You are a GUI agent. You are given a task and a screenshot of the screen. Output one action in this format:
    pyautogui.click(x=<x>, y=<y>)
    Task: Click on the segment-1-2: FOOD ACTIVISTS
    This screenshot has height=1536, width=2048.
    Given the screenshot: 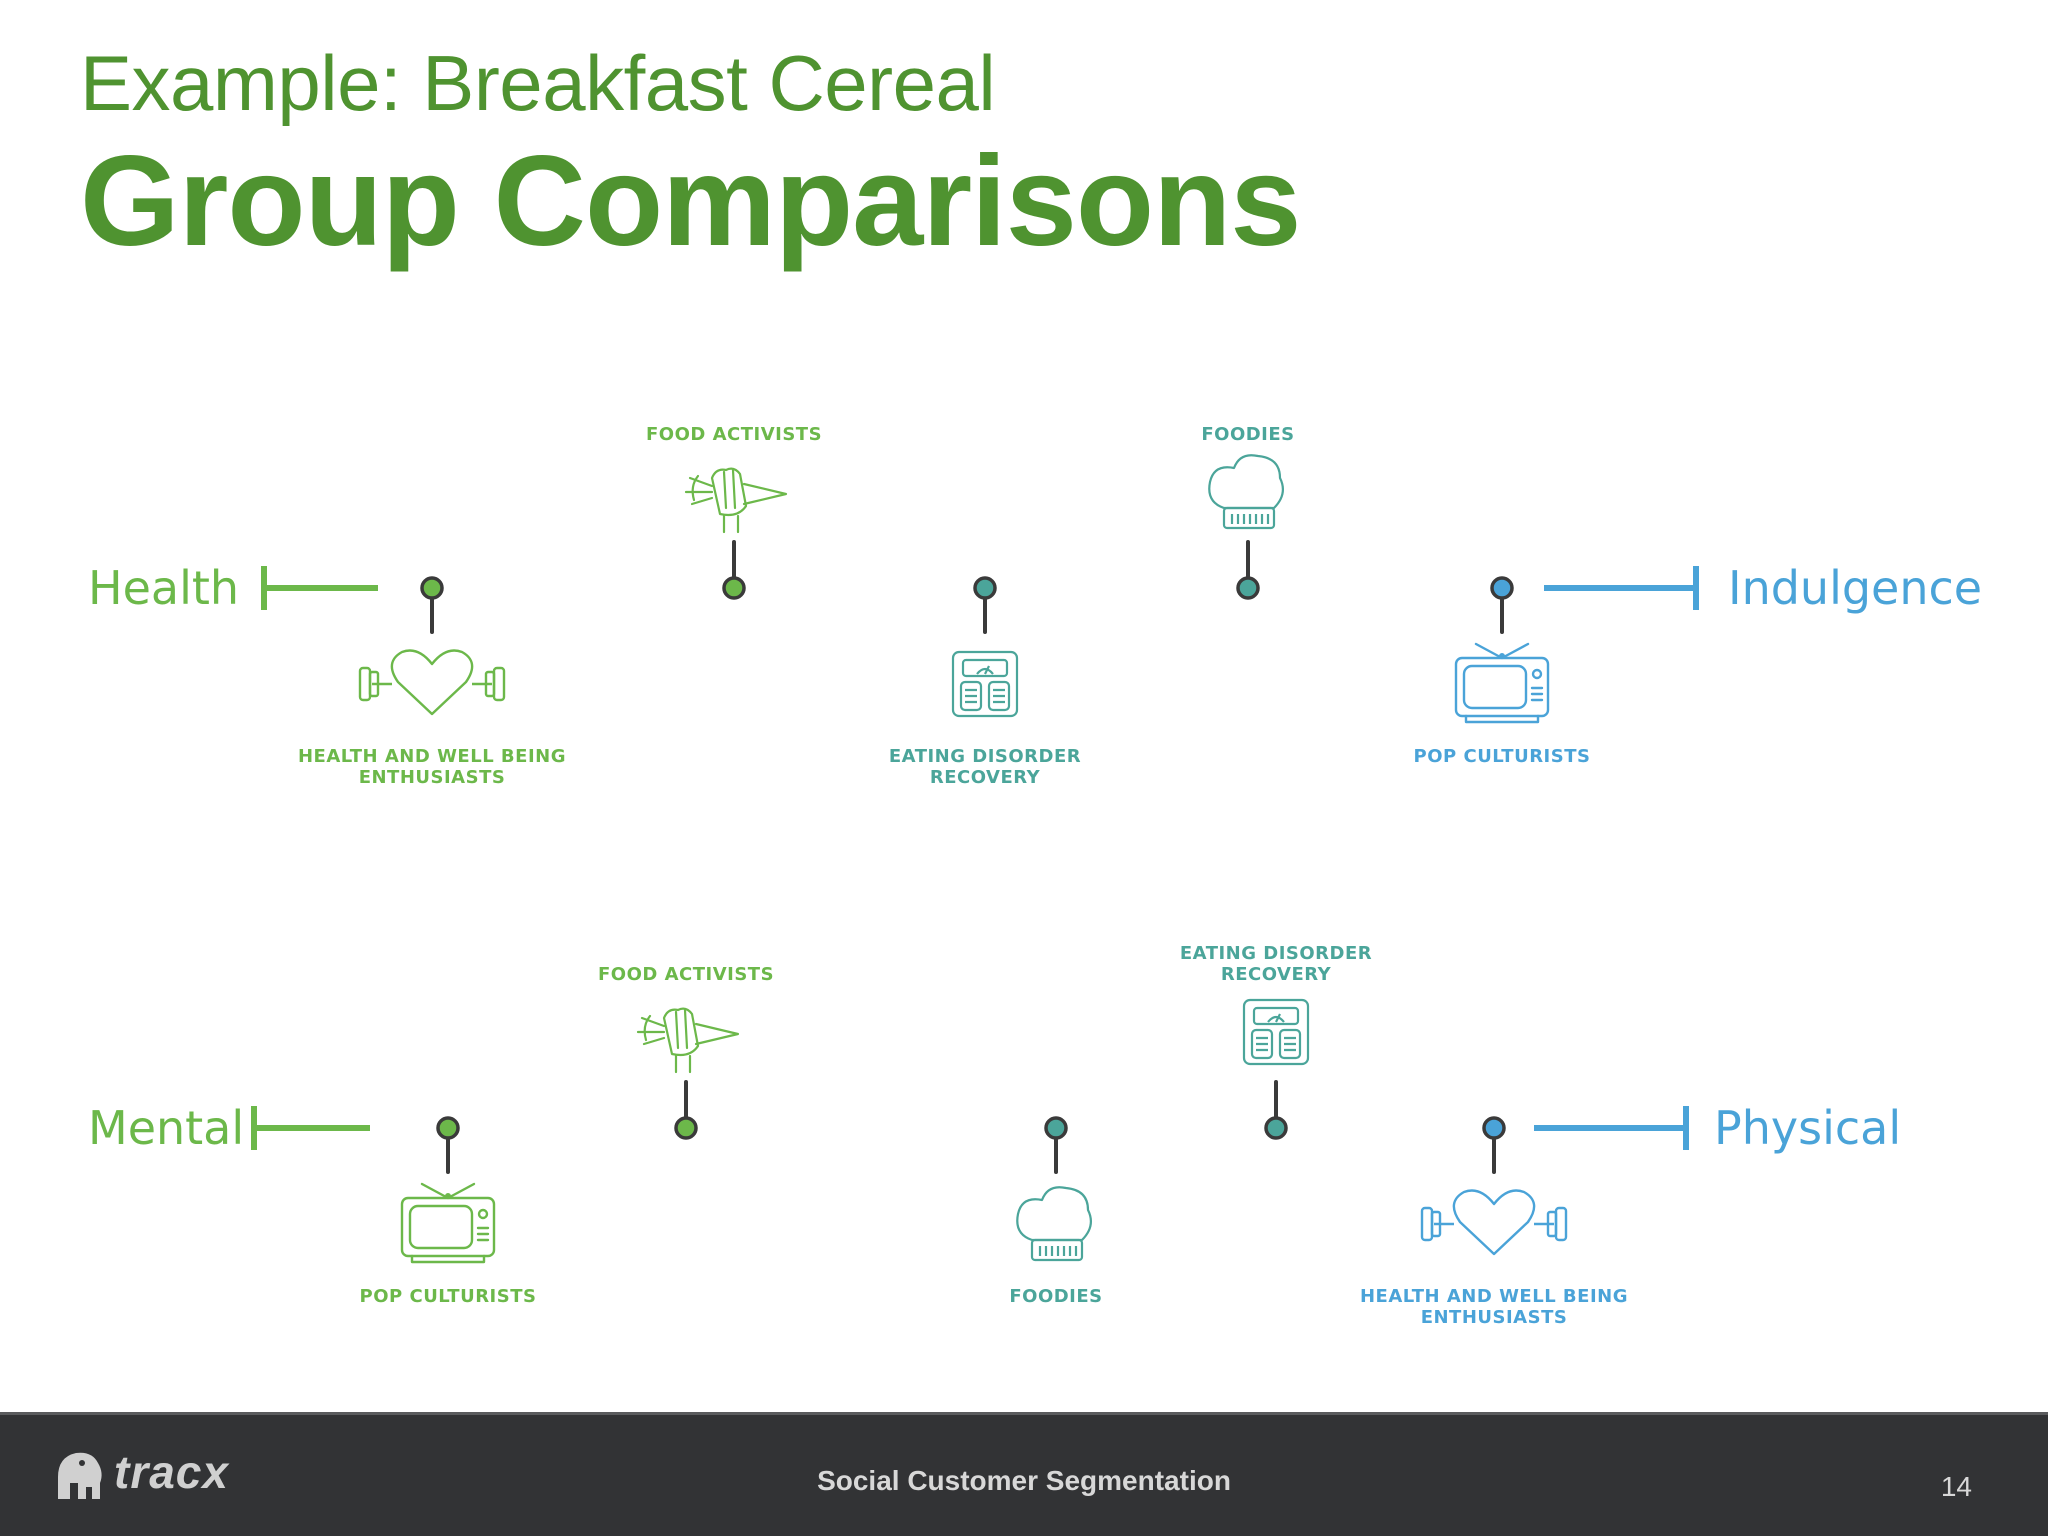 What is the action you would take?
    pyautogui.click(x=734, y=512)
    